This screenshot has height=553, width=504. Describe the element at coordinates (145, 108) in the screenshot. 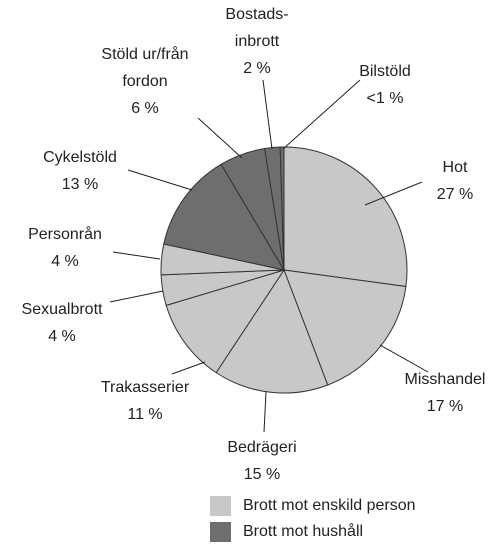

I see `value-label: 6 %` at that location.